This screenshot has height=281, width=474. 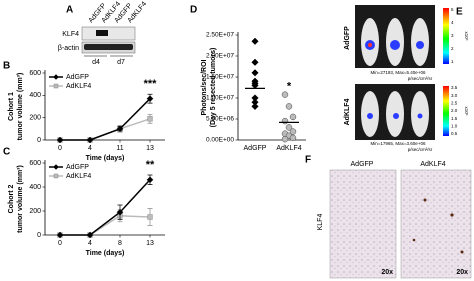 I want to click on y-axis-label: Cohort 1, so click(x=11, y=106).